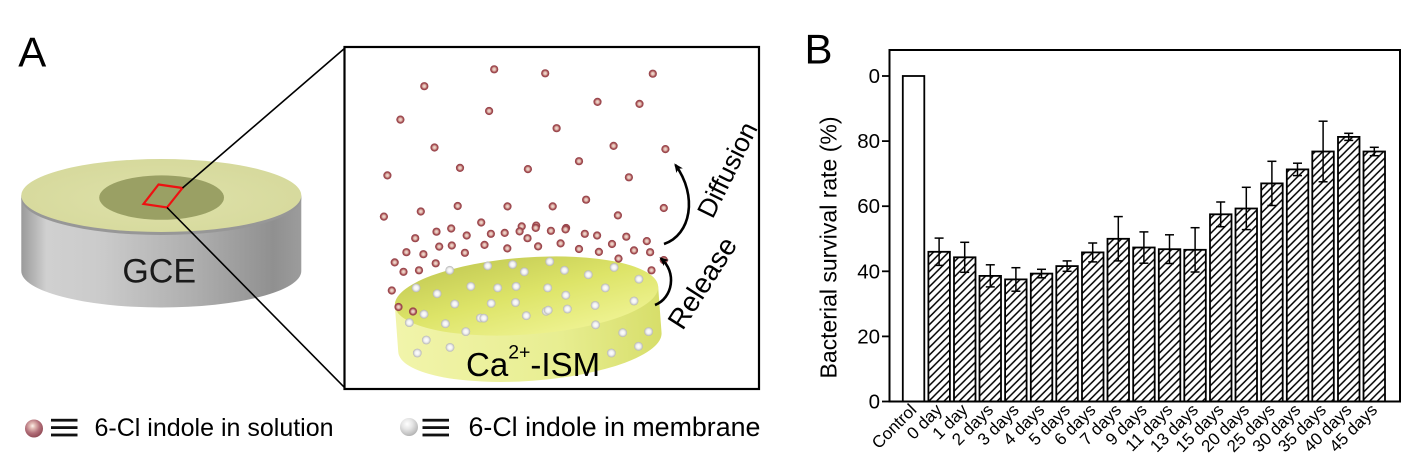 The width and height of the screenshot is (1419, 471). I want to click on svg-text: Bacterial survival rate (%), so click(829, 247).